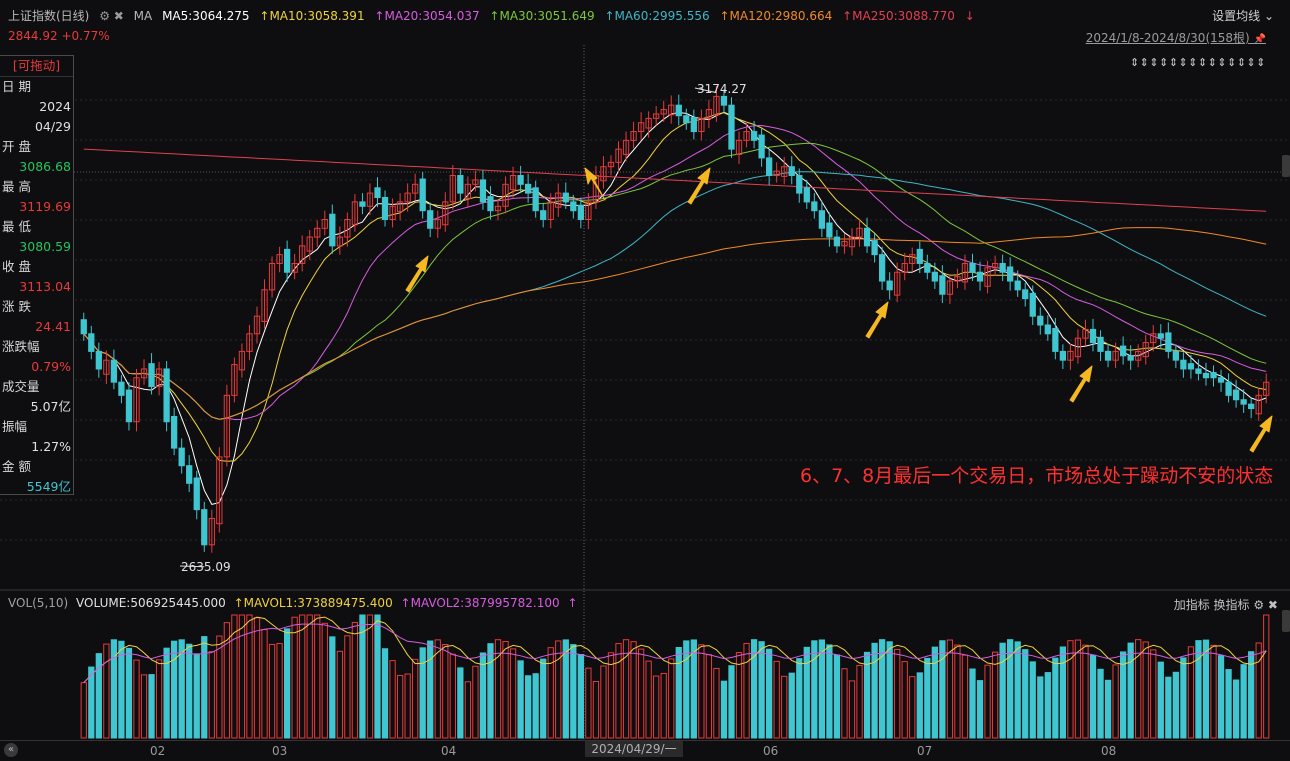 The height and width of the screenshot is (761, 1290). Describe the element at coordinates (1225, 605) in the screenshot. I see `volume-tools: 加指标 换指标 ⚙ ✖` at that location.